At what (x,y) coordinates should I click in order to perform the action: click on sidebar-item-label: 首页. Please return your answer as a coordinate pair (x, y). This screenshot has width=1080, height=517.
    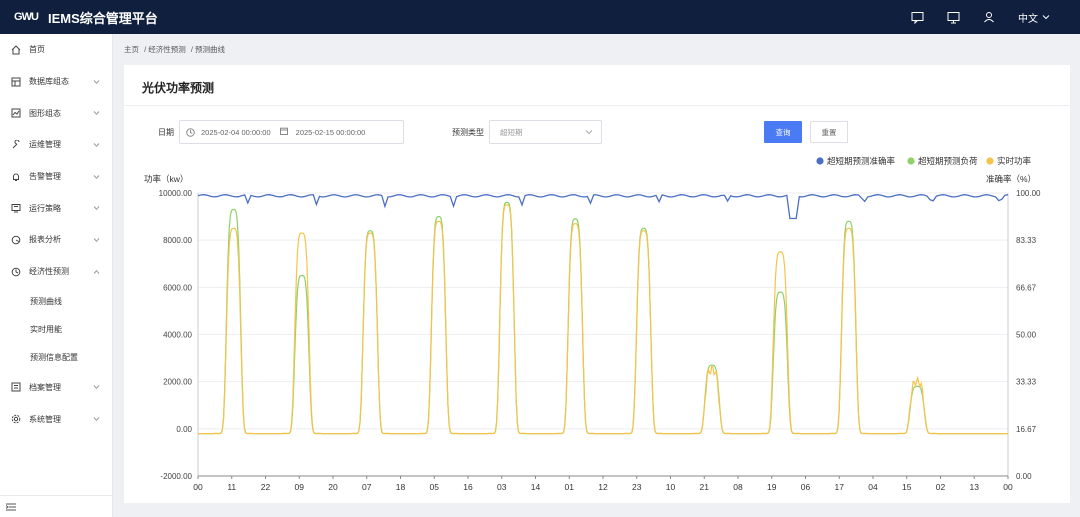
    Looking at the image, I should click on (37, 50).